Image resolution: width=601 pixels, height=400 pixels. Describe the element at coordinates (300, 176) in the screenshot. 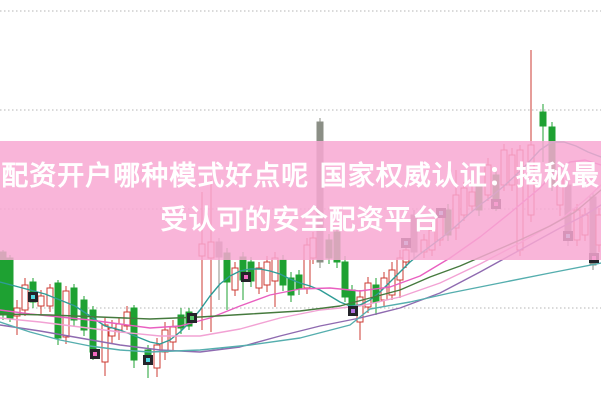

I see `promo-title-line1: 配资开户哪种模式好点呢 国家权威认证：揭秘最` at that location.